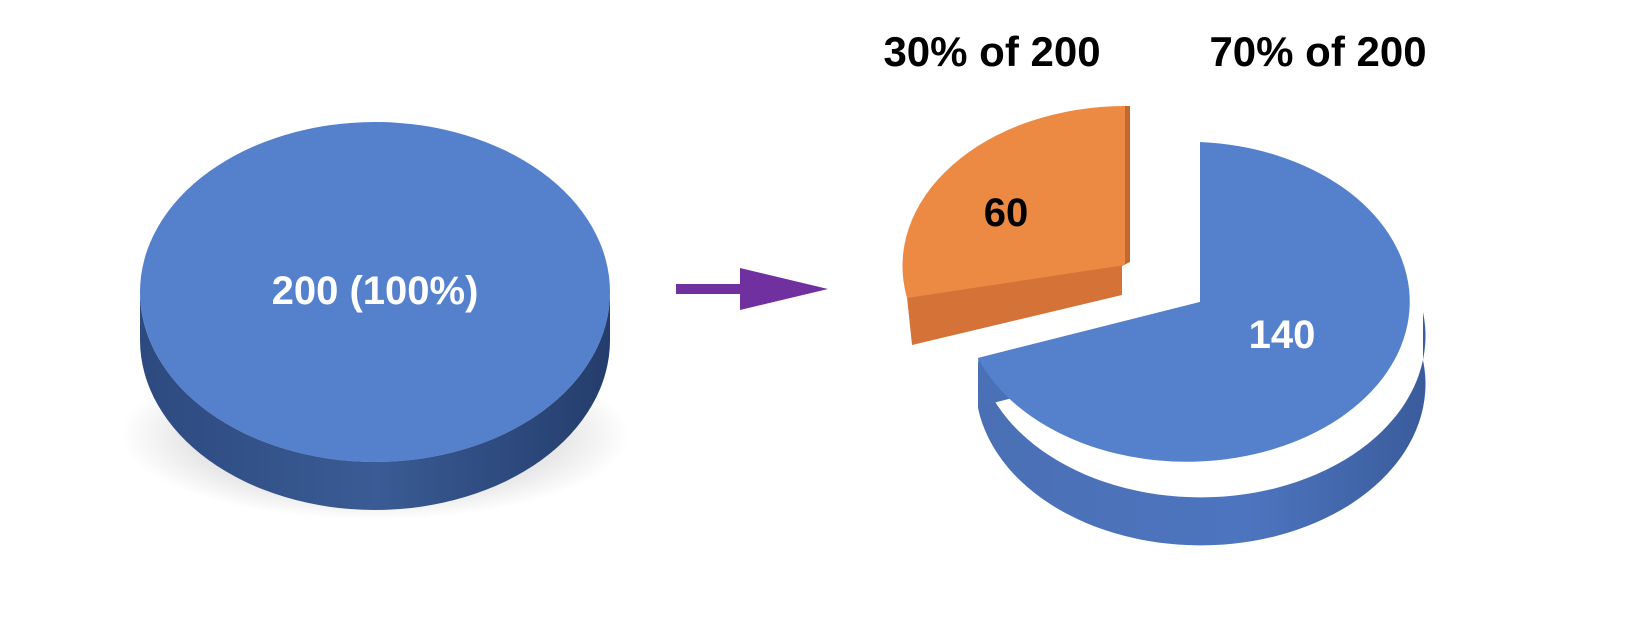 The image size is (1634, 635). What do you see at coordinates (1317, 51) in the screenshot?
I see `header-70-percent: 70% of 200` at bounding box center [1317, 51].